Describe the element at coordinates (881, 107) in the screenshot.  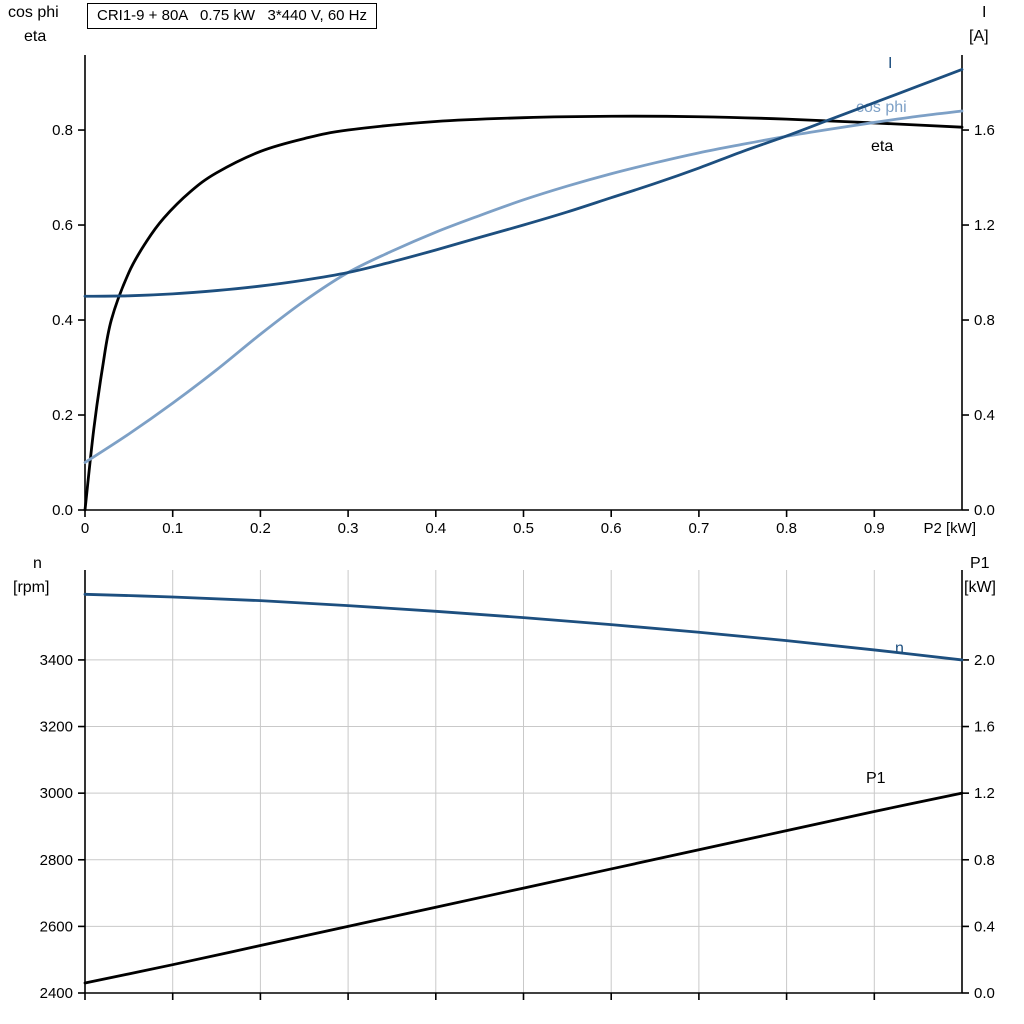
I see `curve-label-cos-phi: cos phi` at that location.